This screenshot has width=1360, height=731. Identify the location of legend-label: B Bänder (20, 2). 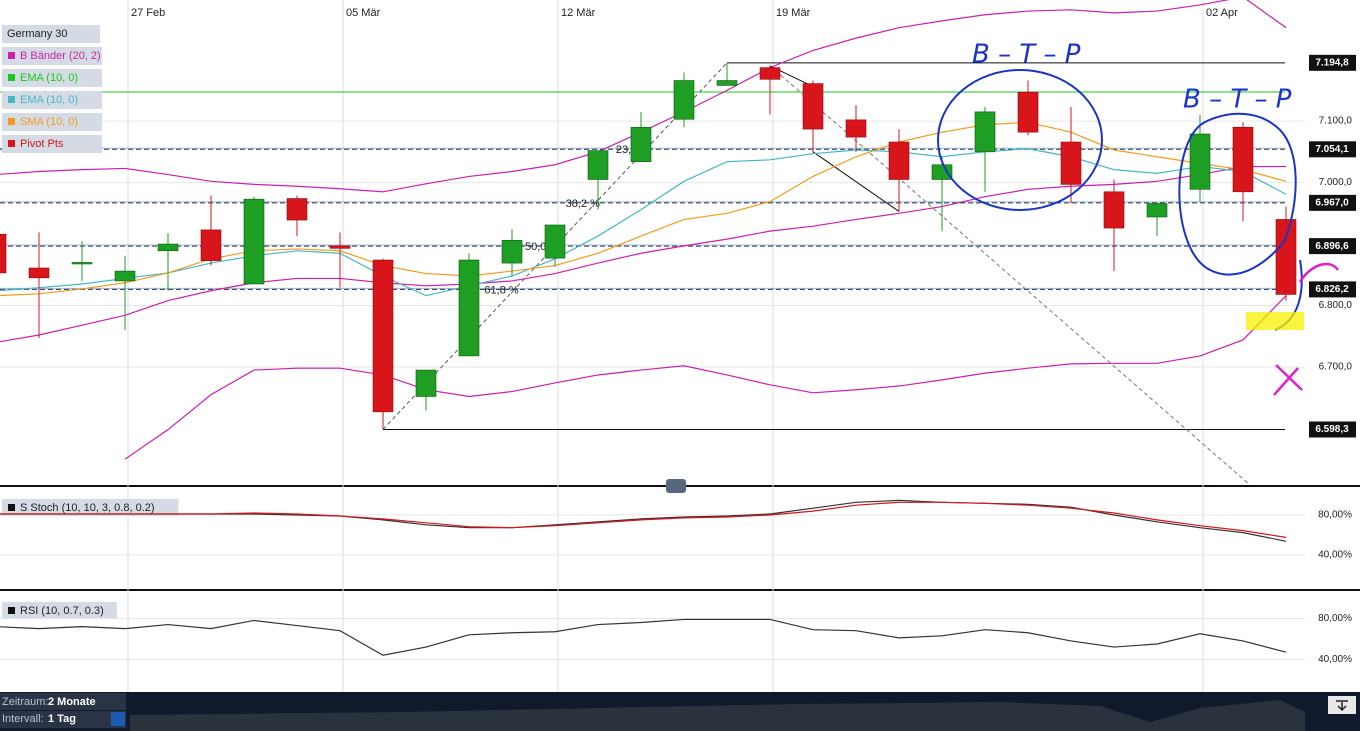
(60, 56).